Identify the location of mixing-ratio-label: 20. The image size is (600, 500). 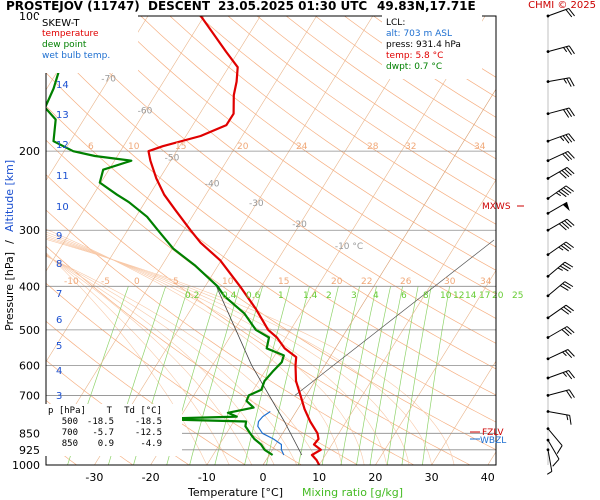
(498, 296).